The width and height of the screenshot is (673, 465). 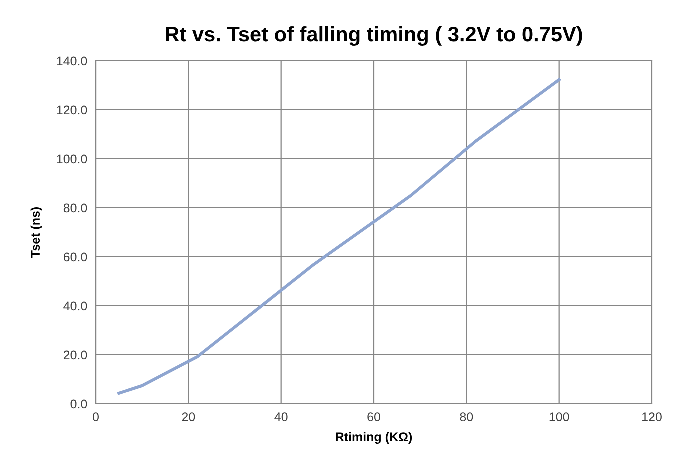 I want to click on y-tick-label: 120.0, so click(x=72, y=110).